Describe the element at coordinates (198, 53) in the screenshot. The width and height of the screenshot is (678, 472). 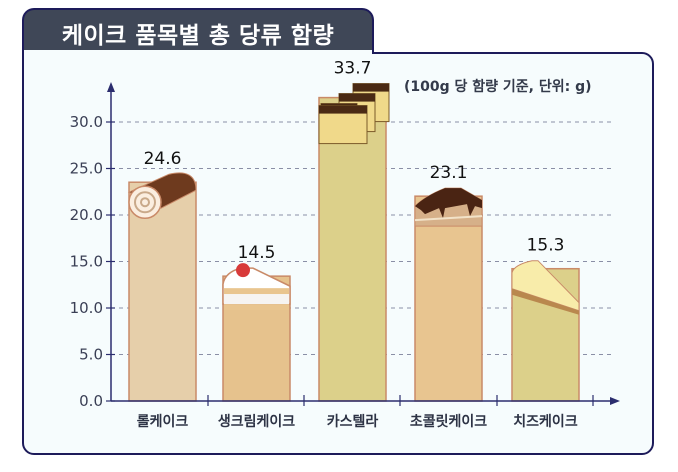
I see `tab-joint` at that location.